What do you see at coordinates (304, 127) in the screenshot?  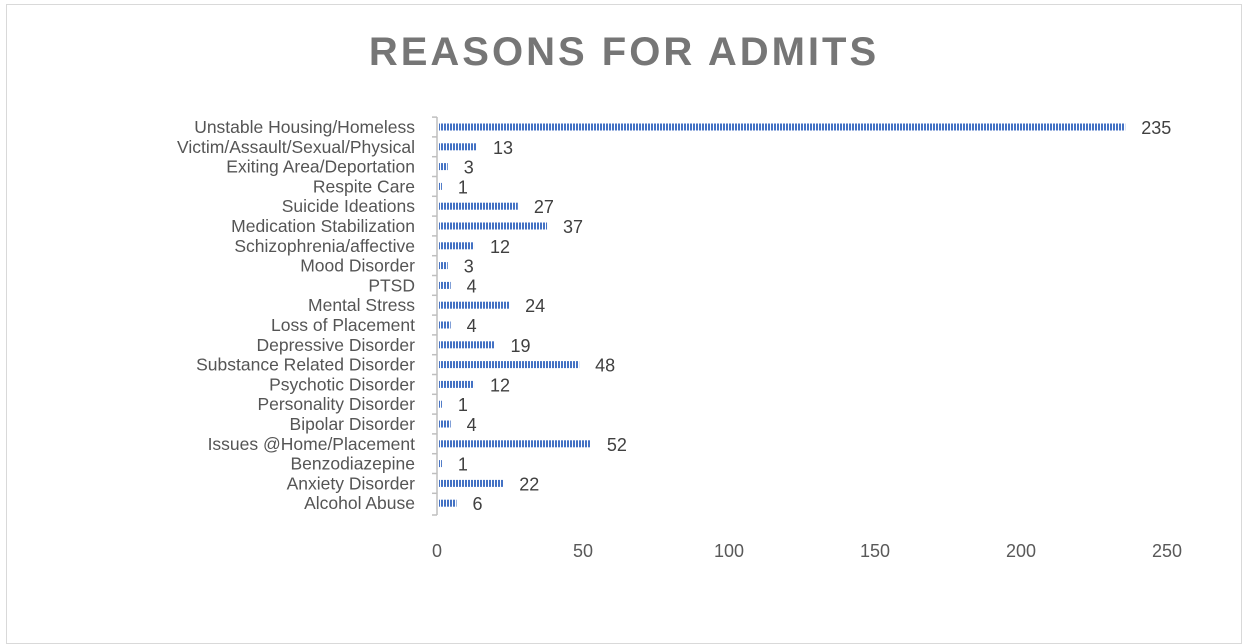 I see `category-label: Unstable Housing/Homeless` at bounding box center [304, 127].